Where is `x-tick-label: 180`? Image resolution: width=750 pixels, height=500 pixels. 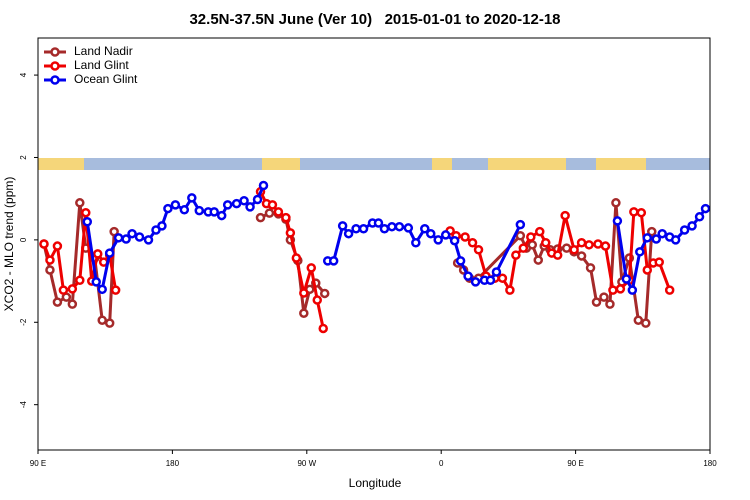
x-tick-label: 180 is located at coordinates (710, 463).